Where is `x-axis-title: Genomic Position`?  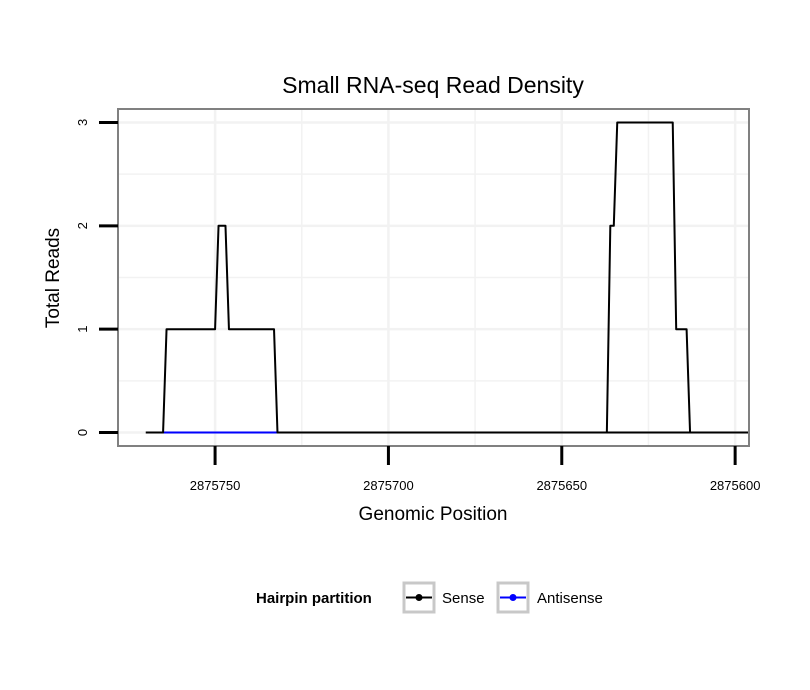 x-axis-title: Genomic Position is located at coordinates (433, 514).